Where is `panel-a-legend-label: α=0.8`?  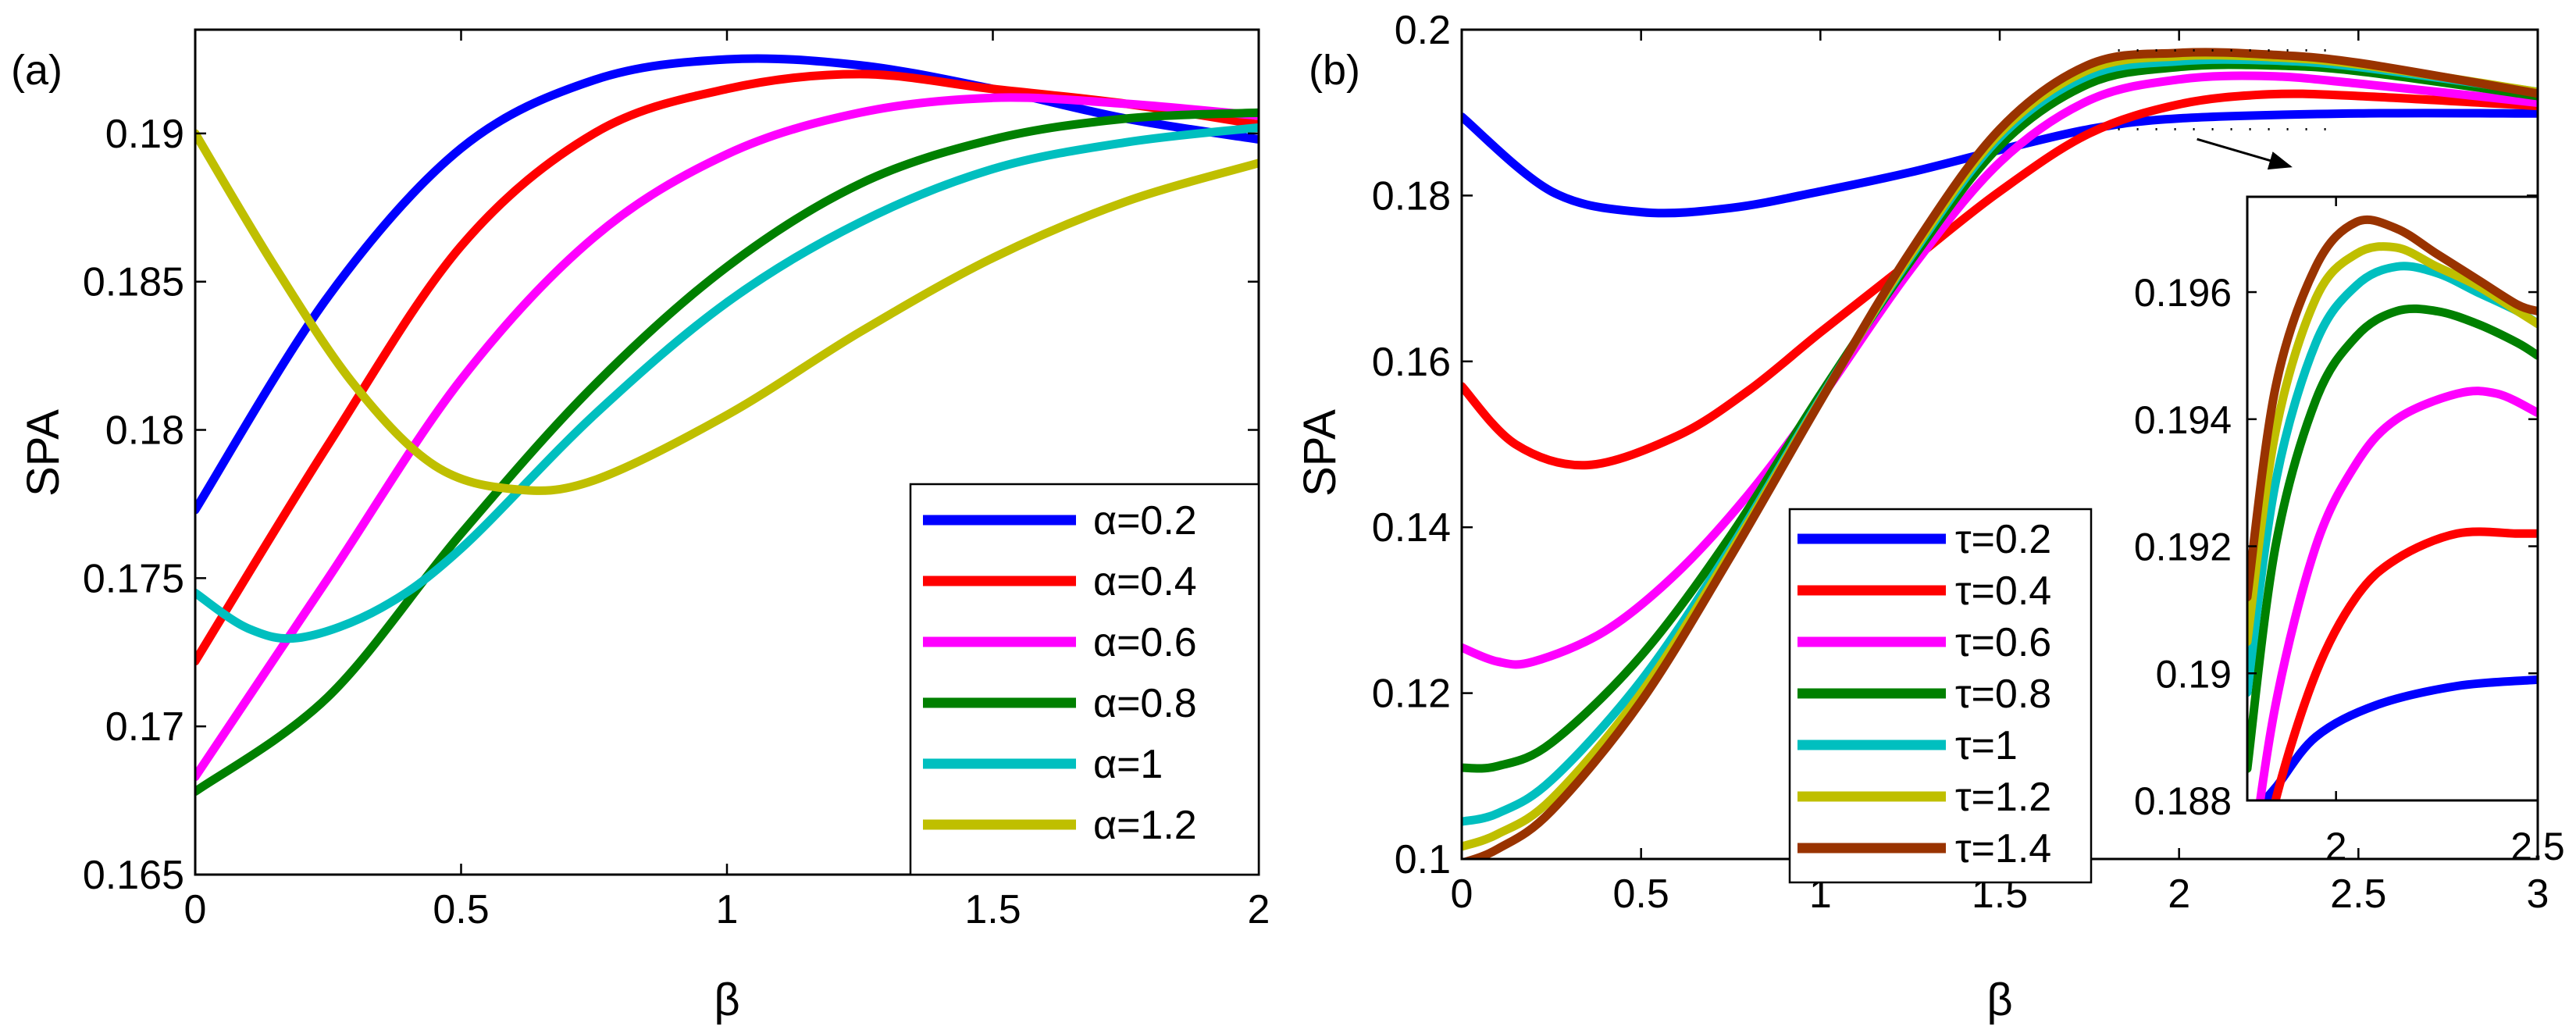
panel-a-legend-label: α=0.8 is located at coordinates (1145, 704).